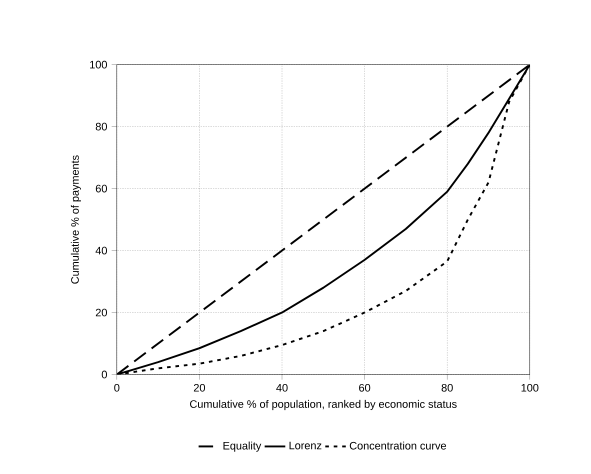 This screenshot has width=591, height=474. Describe the element at coordinates (447, 388) in the screenshot. I see `x-tick-label: 80` at that location.